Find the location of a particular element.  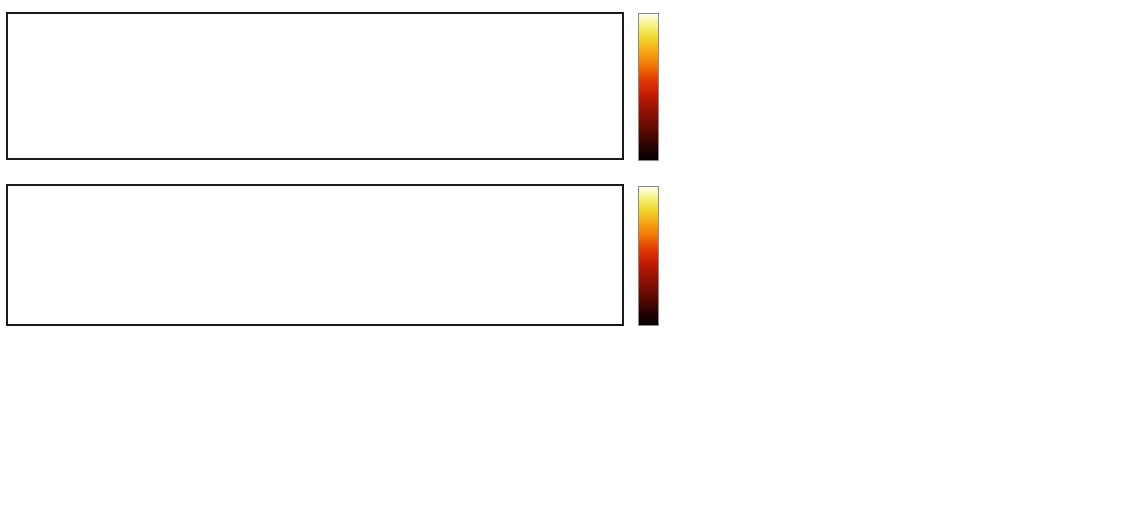

colorbar-labels-1.0s is located at coordinates (648, 256).